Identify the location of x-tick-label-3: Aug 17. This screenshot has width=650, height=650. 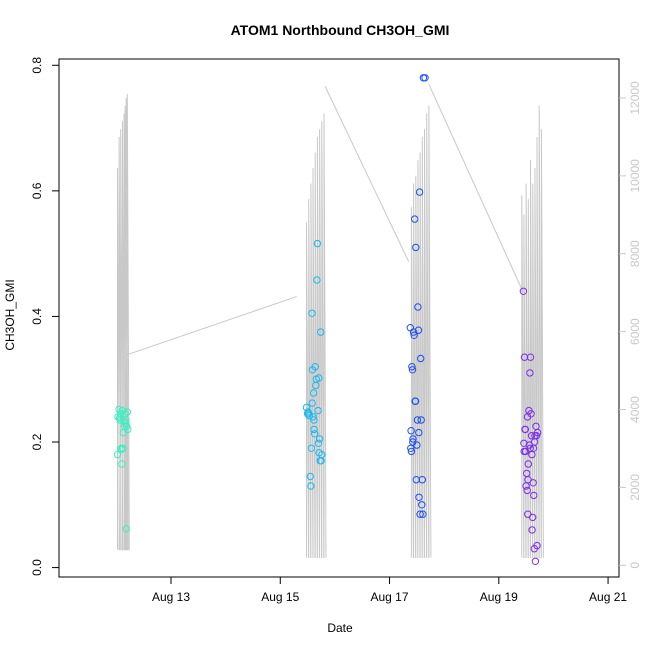
(390, 597).